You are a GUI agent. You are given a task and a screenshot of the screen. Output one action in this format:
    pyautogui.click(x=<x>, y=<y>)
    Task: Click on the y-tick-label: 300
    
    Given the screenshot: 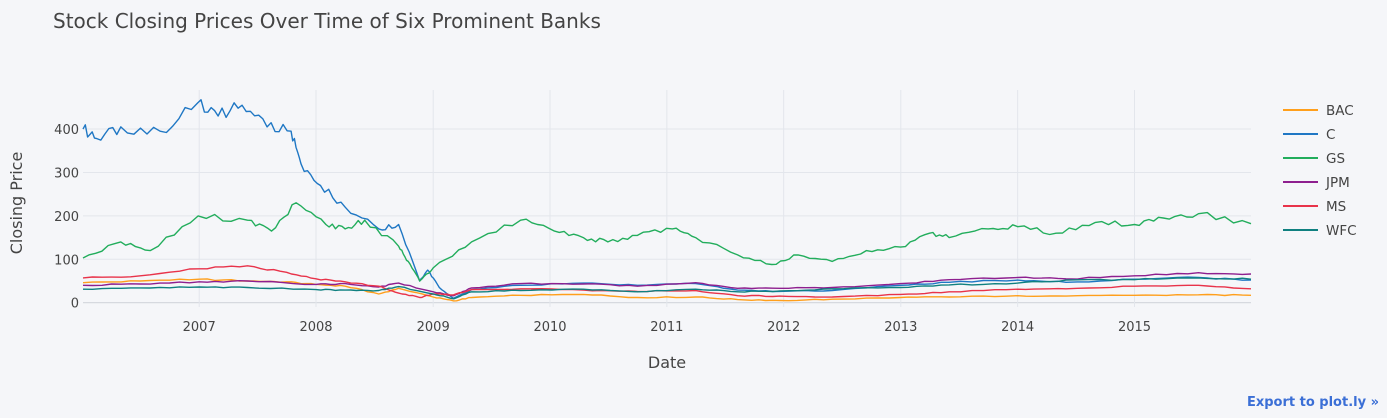 What is the action you would take?
    pyautogui.click(x=66, y=173)
    